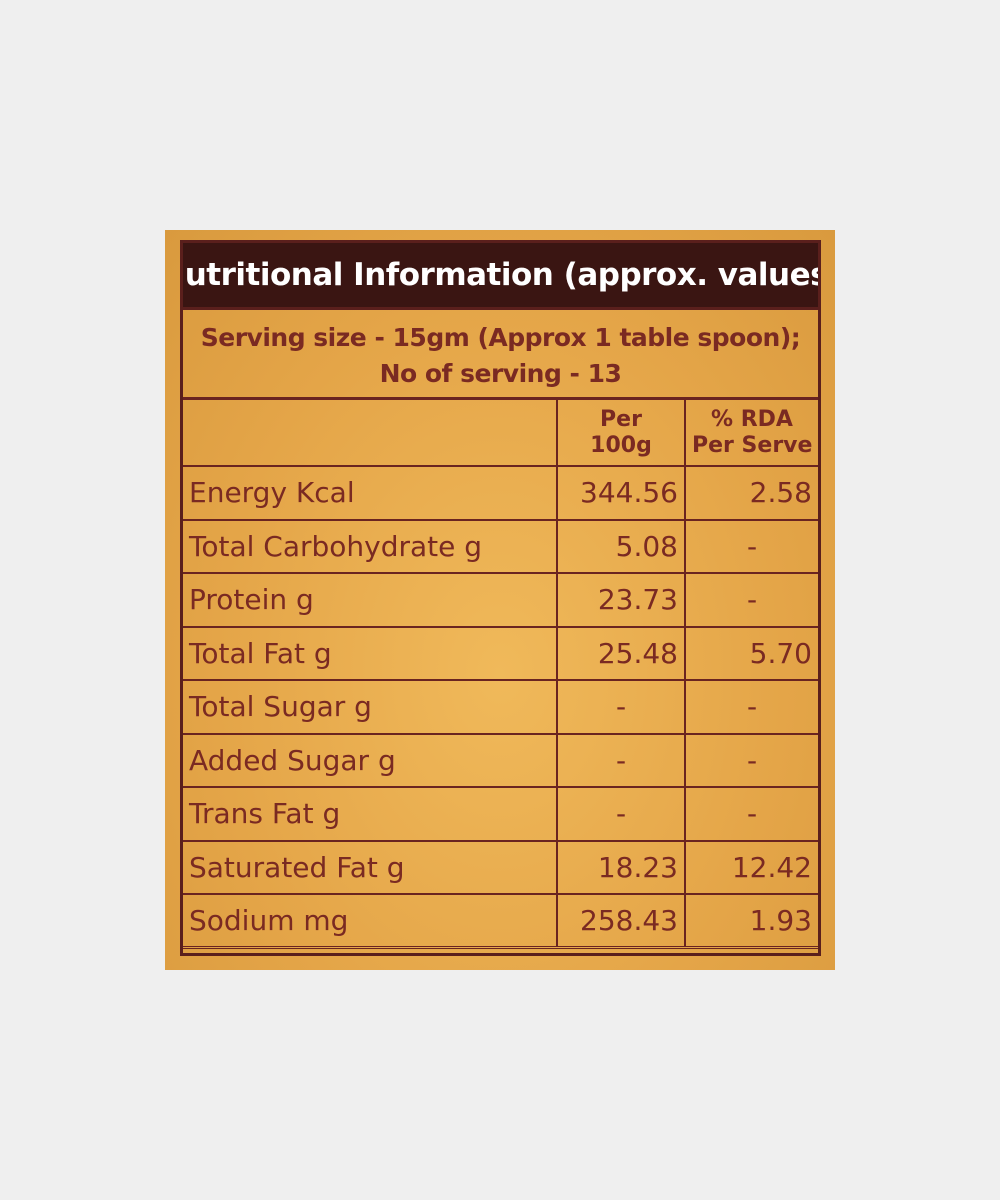 This screenshot has width=1000, height=1200. I want to click on table-row: Trans Fat g--, so click(500, 814).